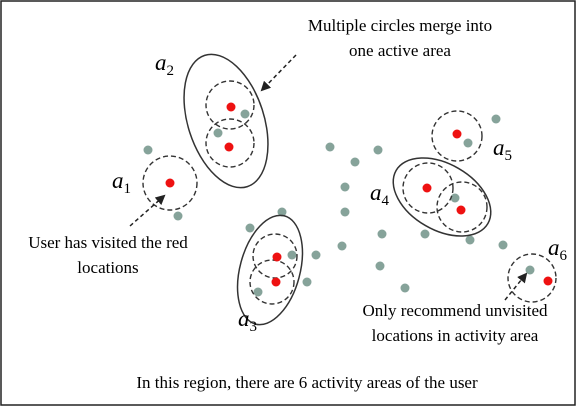 This screenshot has height=406, width=576. I want to click on annotation: Multiple circles merge into, so click(400, 25).